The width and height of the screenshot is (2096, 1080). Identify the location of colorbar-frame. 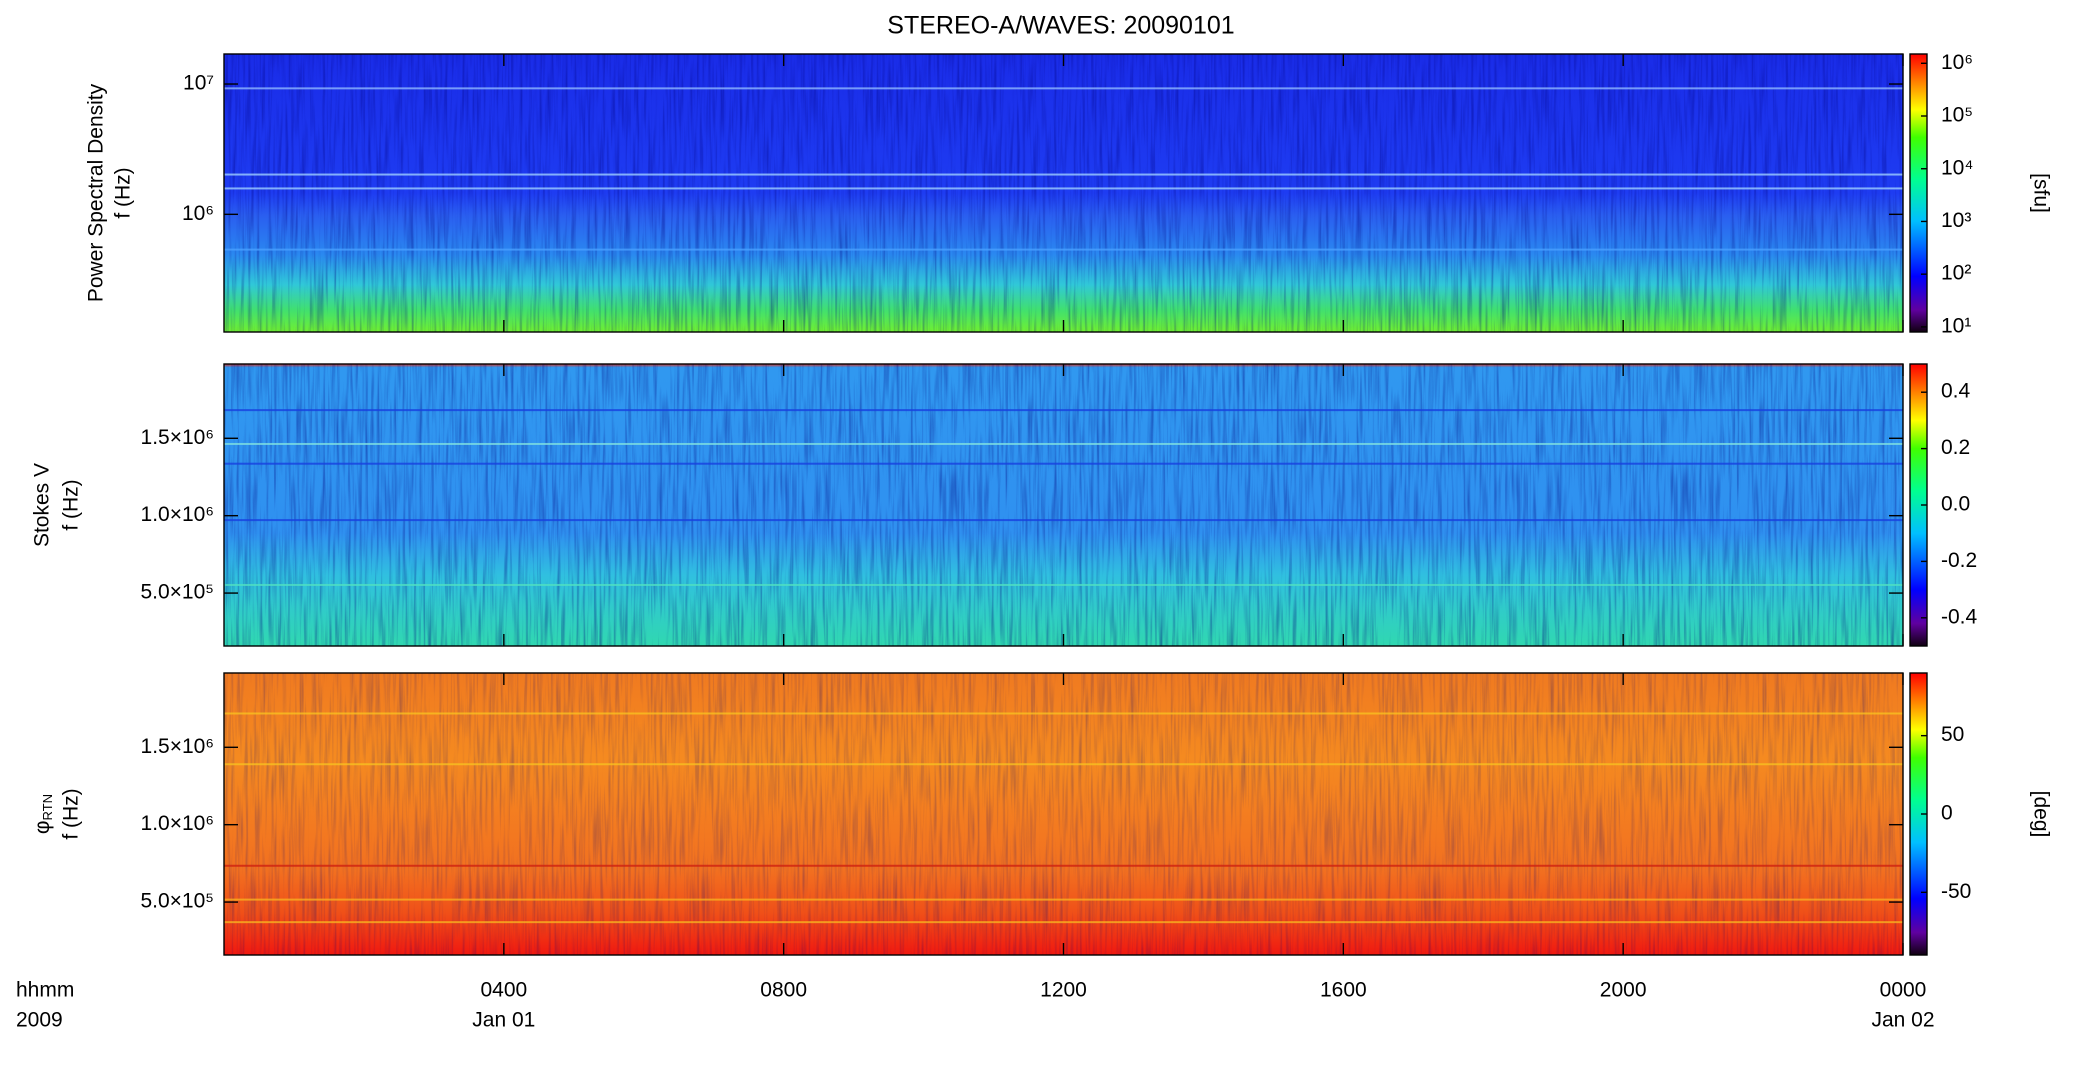
(1918, 193).